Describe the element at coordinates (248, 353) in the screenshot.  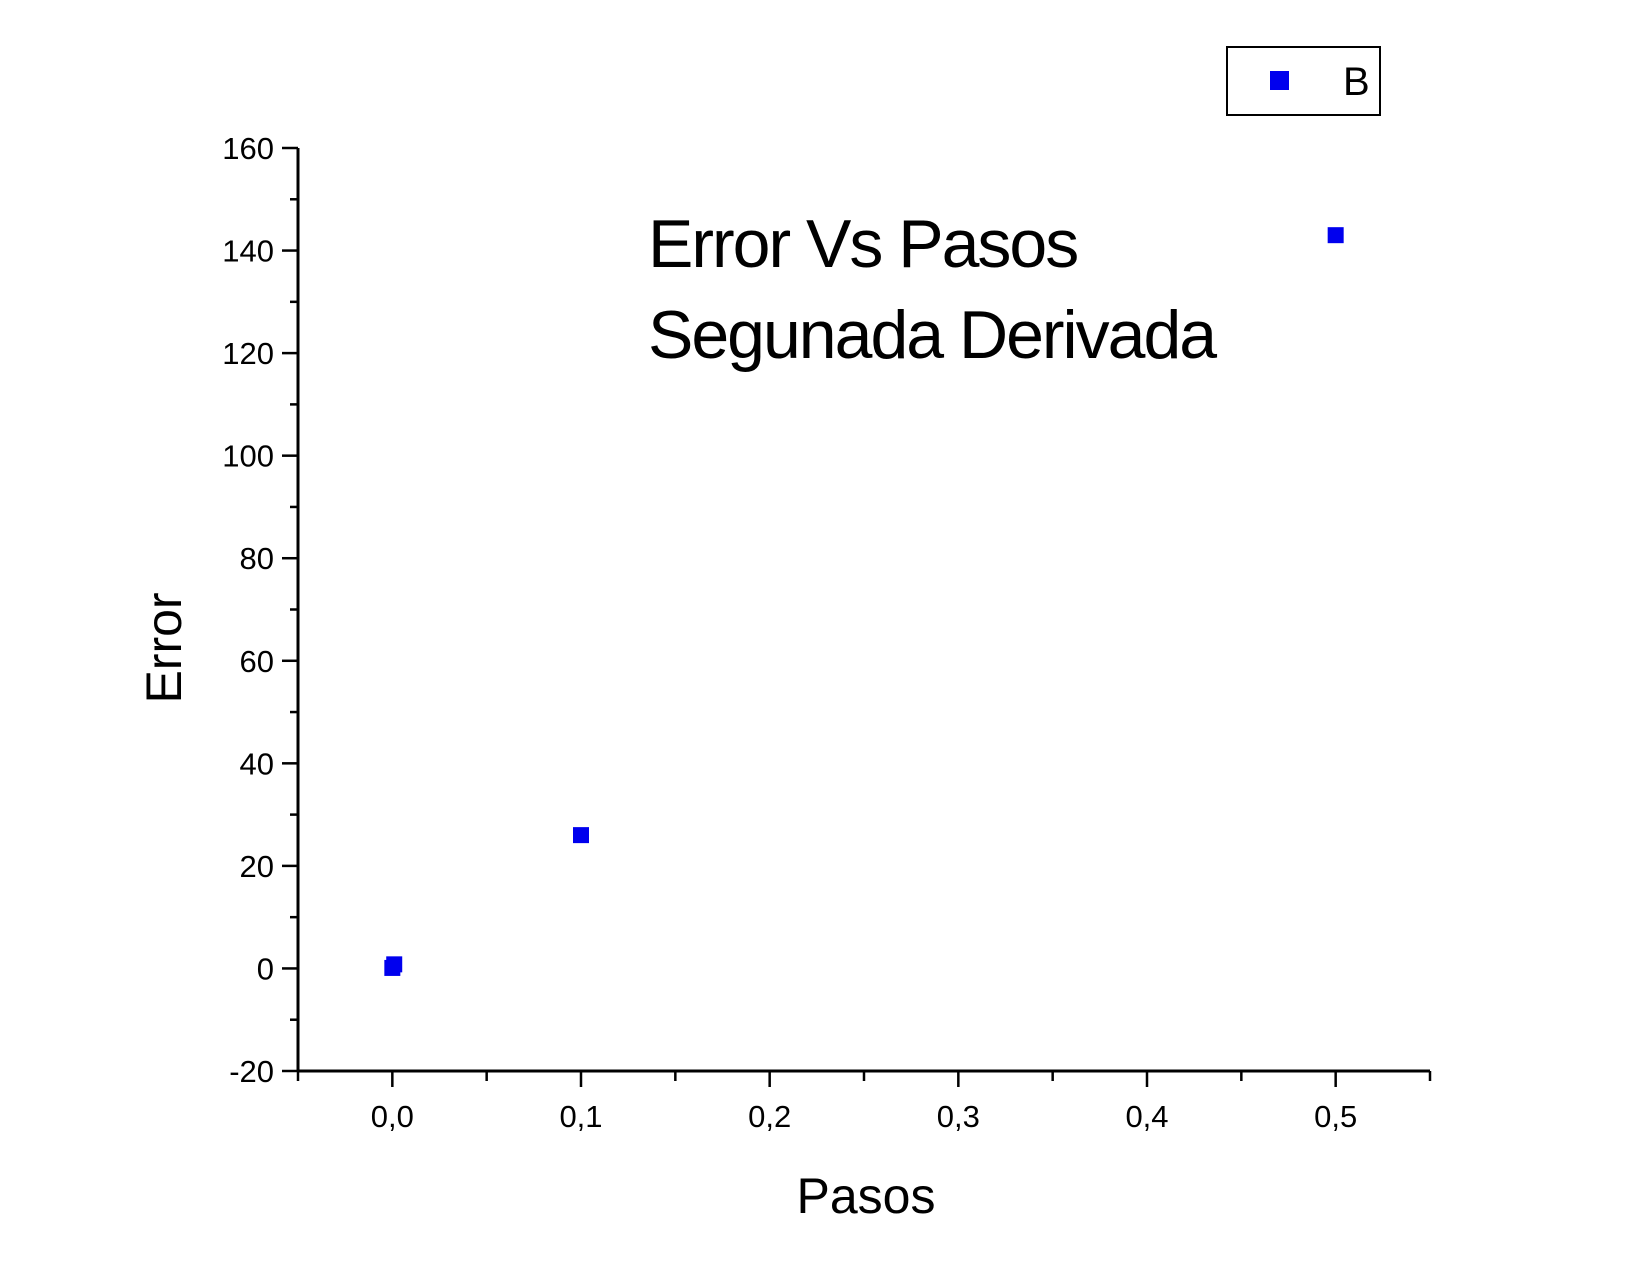
I see `y-tick-label: 120` at that location.